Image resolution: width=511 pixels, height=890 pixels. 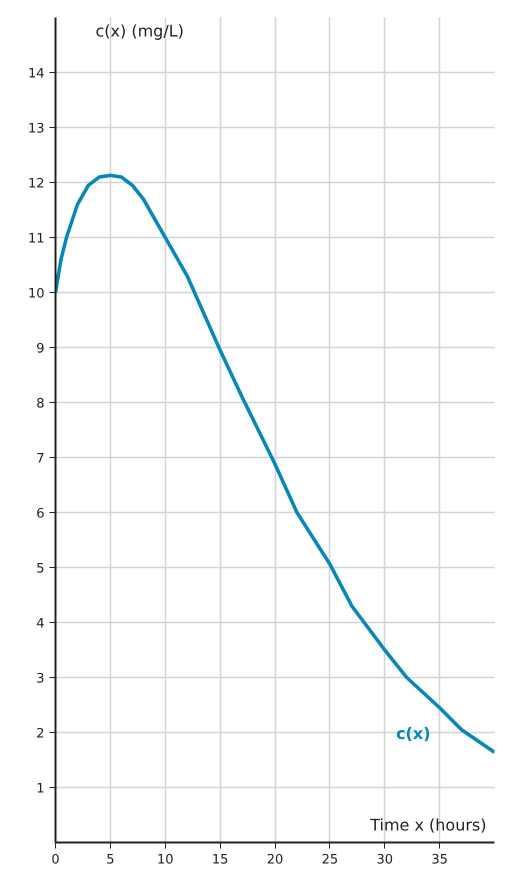 I want to click on y-tick-label: 7, so click(x=40, y=459).